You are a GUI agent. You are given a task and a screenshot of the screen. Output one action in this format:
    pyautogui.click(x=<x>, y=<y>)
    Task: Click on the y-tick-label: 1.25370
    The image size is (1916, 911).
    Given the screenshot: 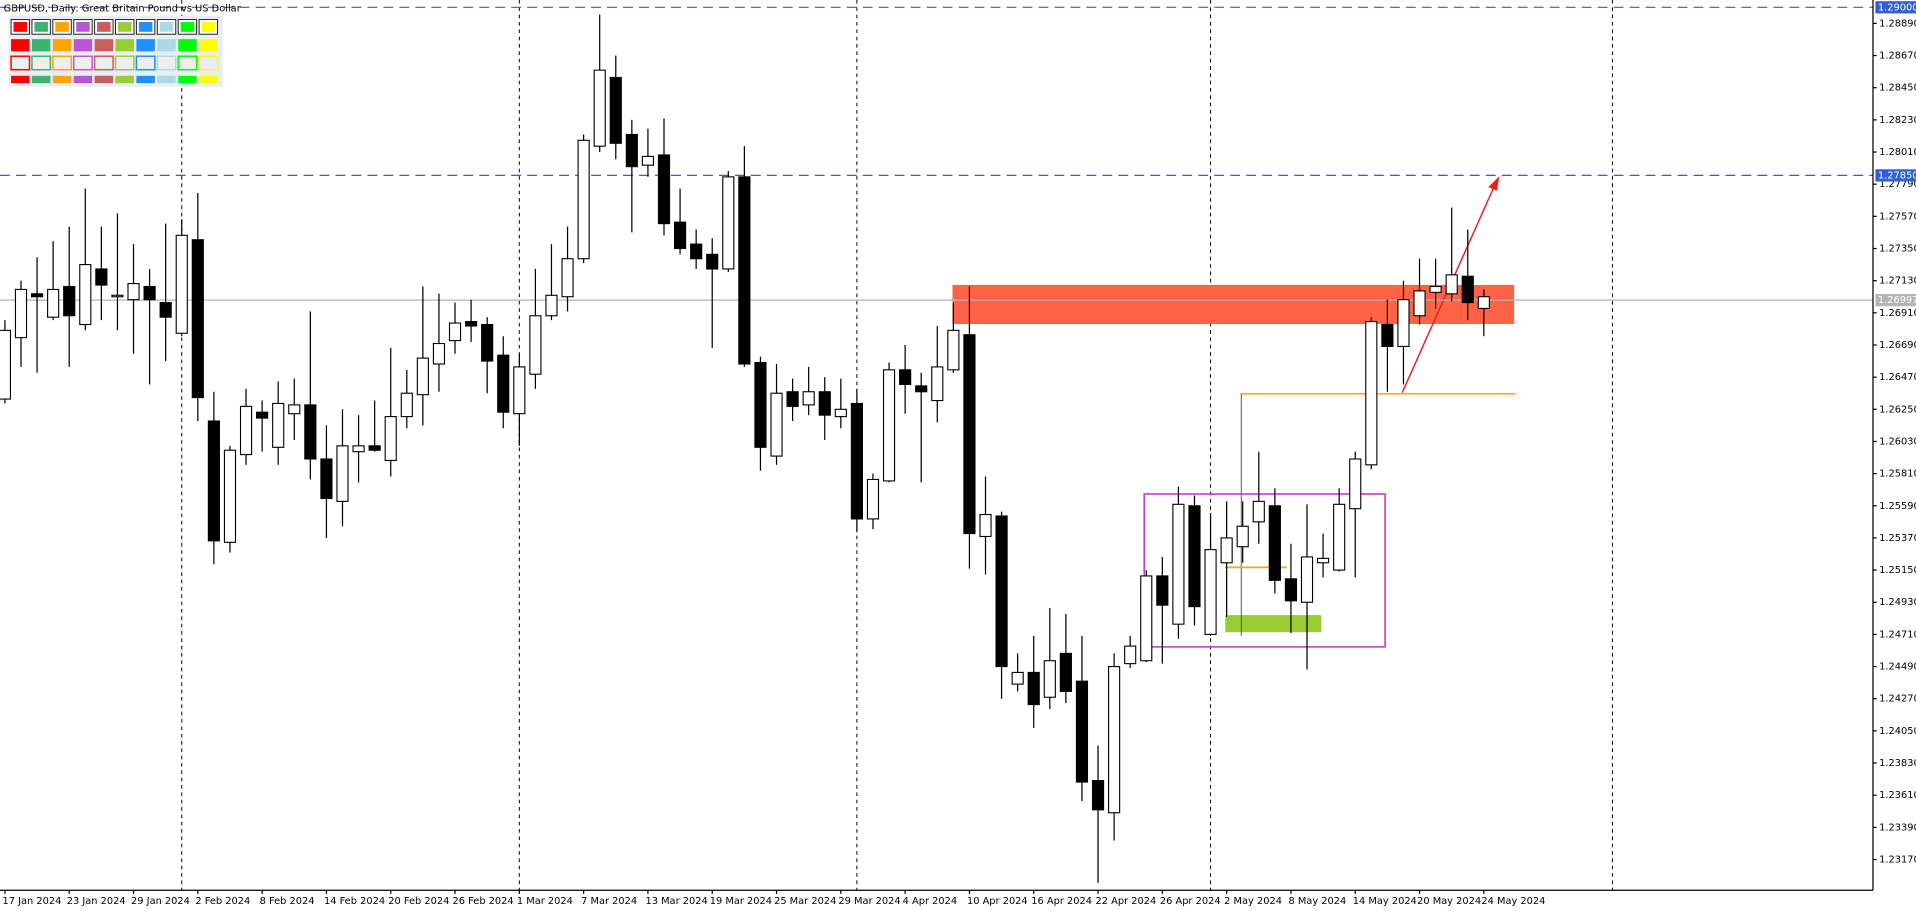 What is the action you would take?
    pyautogui.click(x=1897, y=538)
    